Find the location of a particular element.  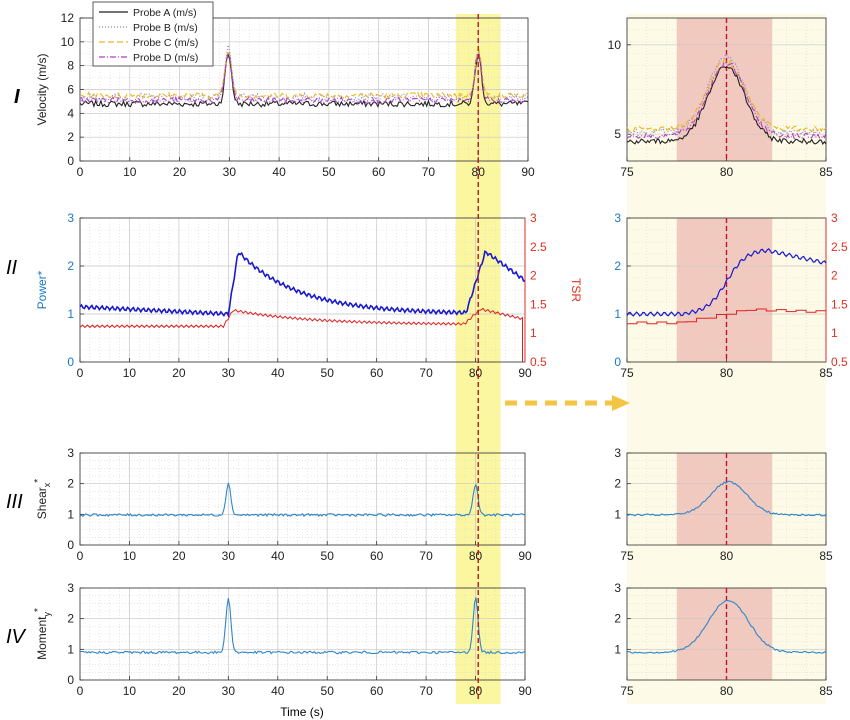

III-main-panel: 0 10 20 30 40 50 60 70 80 90 0 1 2 3 Shearx* is located at coordinates (282, 504).